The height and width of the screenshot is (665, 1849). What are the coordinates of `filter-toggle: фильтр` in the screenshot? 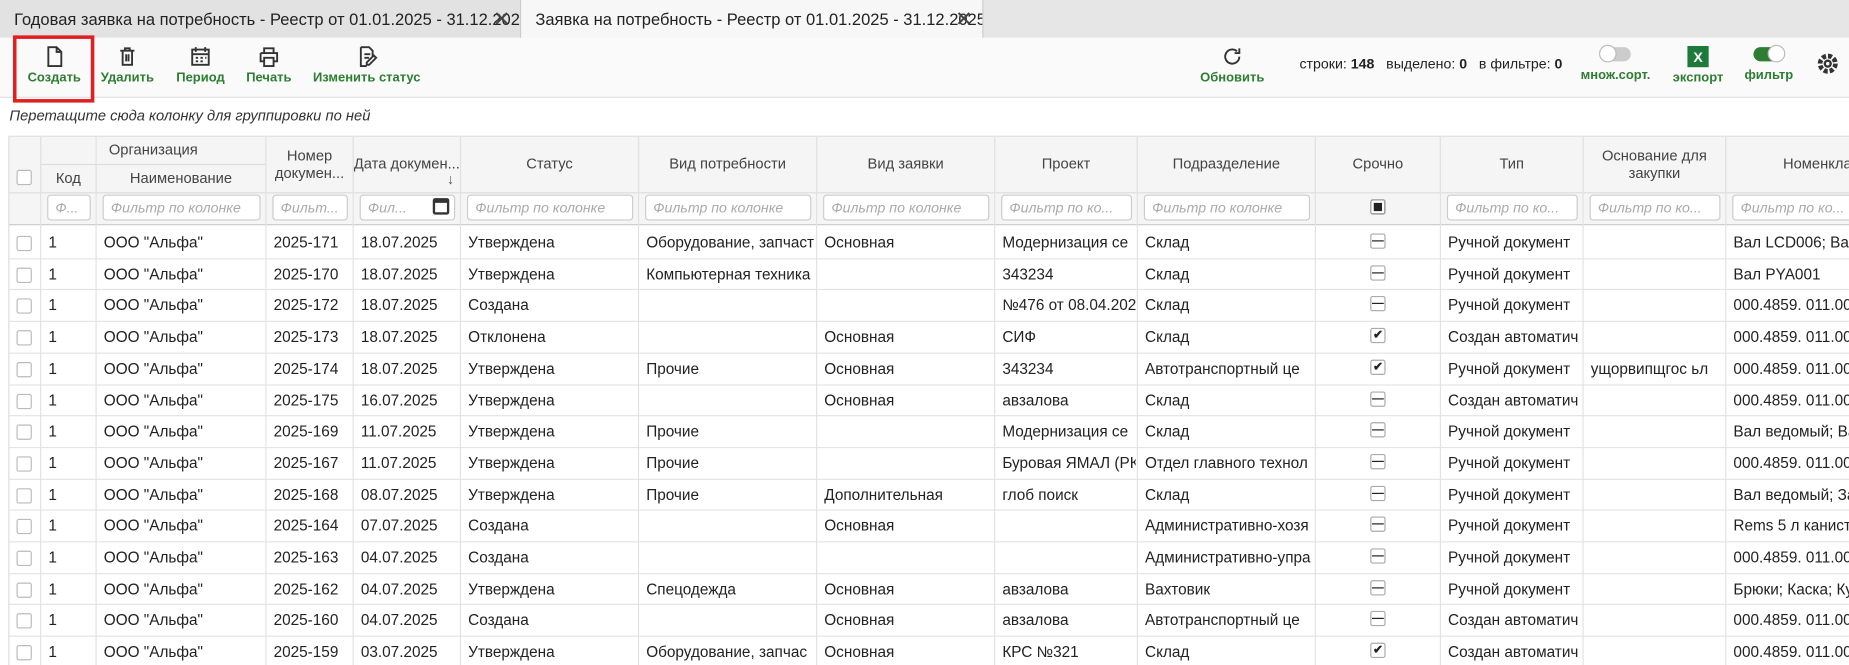 It's located at (1769, 67).